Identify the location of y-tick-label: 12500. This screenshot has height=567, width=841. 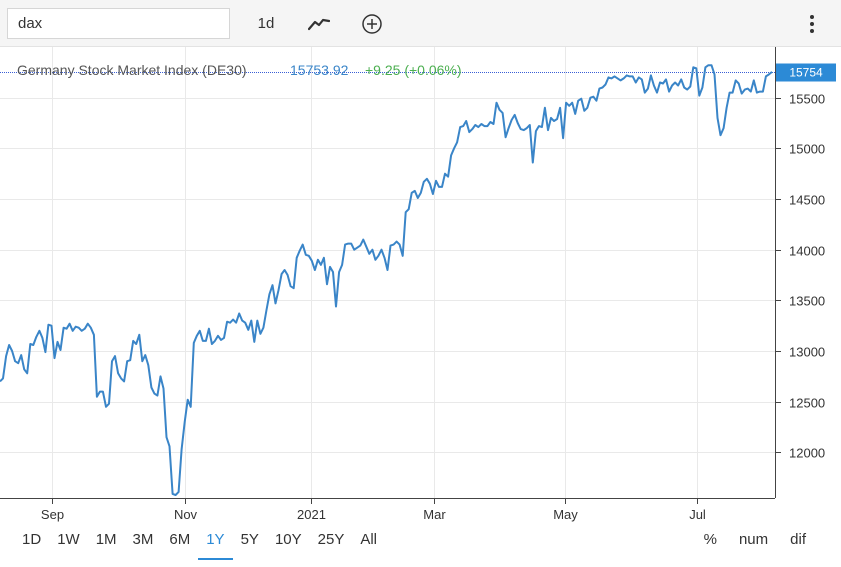
(807, 403).